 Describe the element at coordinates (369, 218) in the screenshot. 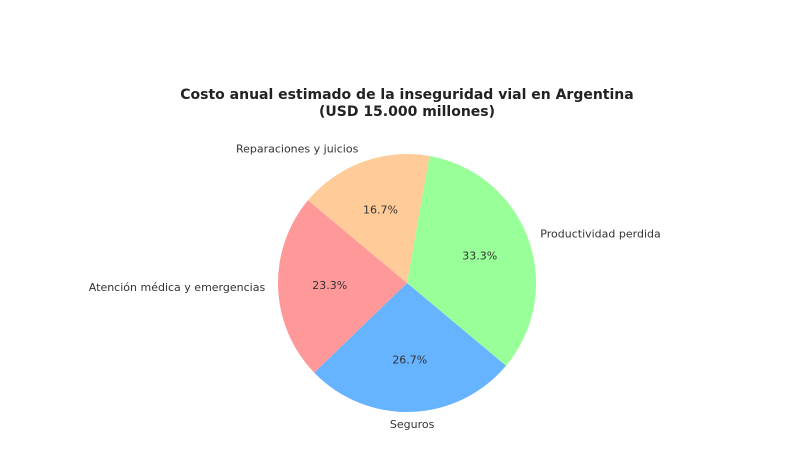

I see `pie-slice-reparaciones-y-juicios` at that location.